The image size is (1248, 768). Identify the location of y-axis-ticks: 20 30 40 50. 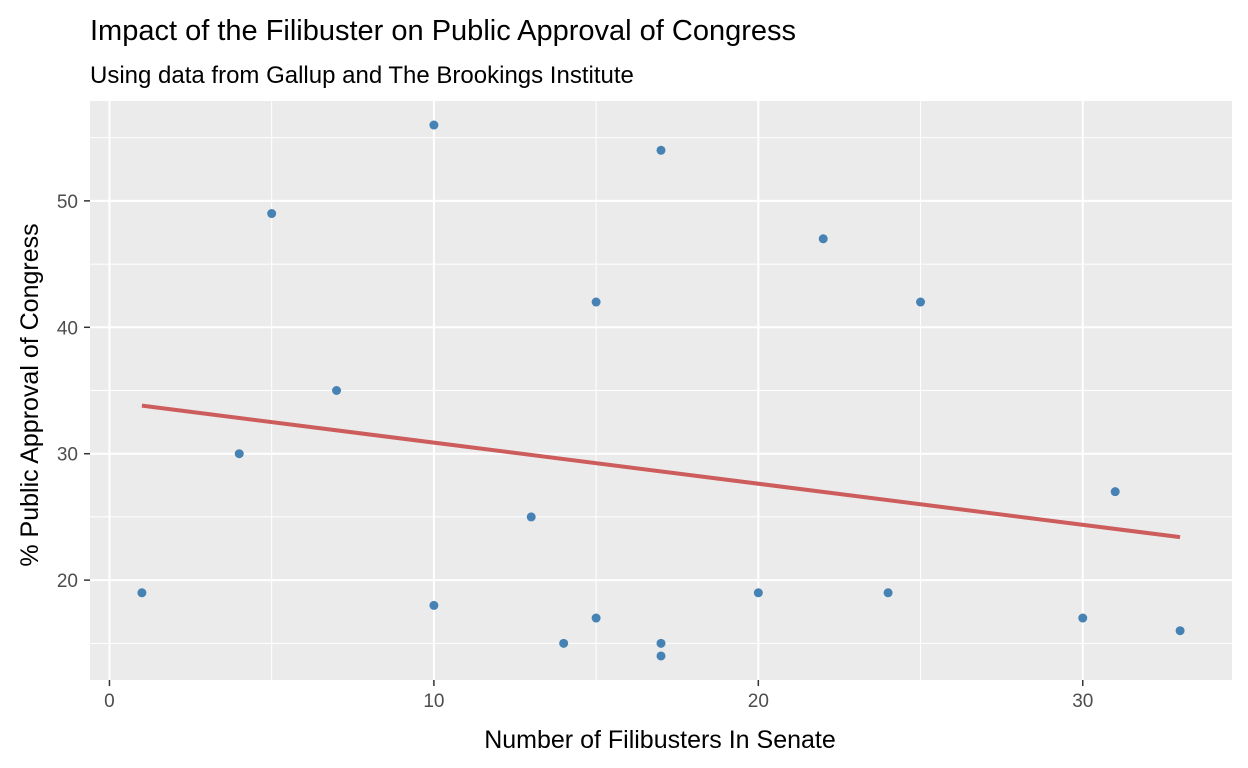
(73, 392).